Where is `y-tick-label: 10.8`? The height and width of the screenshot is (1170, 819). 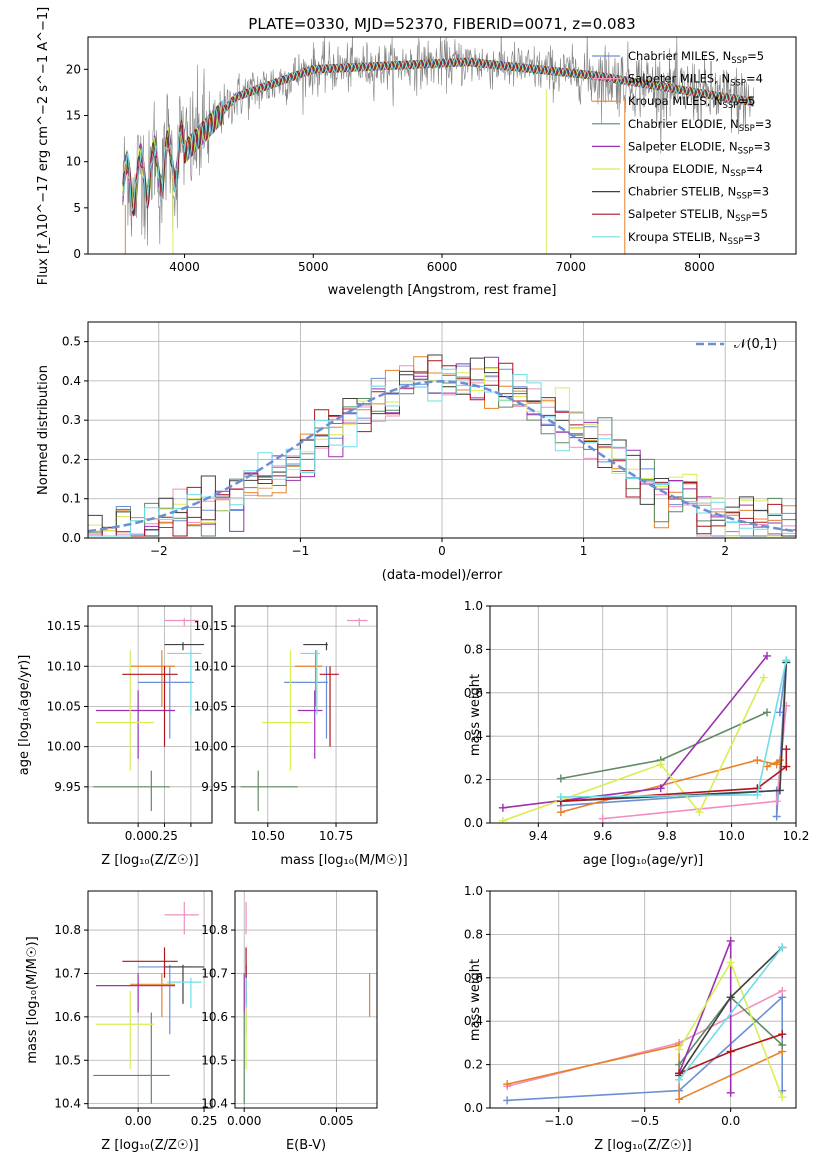
y-tick-label: 10.8 is located at coordinates (214, 930).